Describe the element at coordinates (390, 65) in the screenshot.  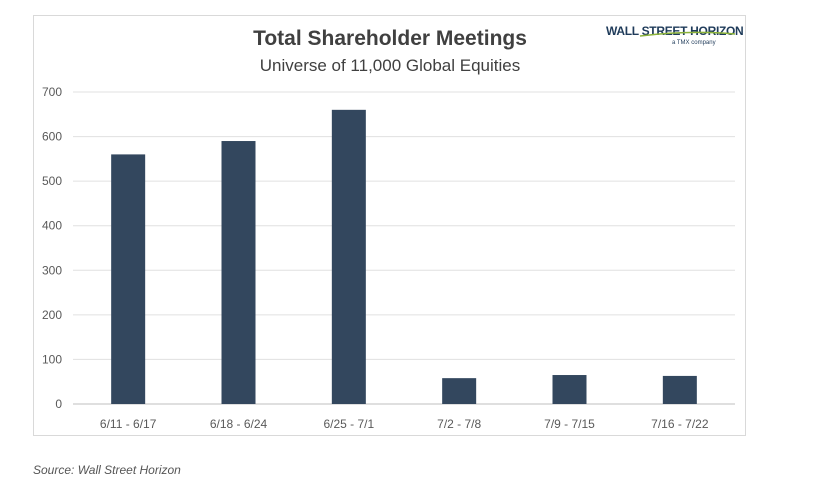
I see `chart-subtitle: Universe of 11,000 Global Equities` at that location.